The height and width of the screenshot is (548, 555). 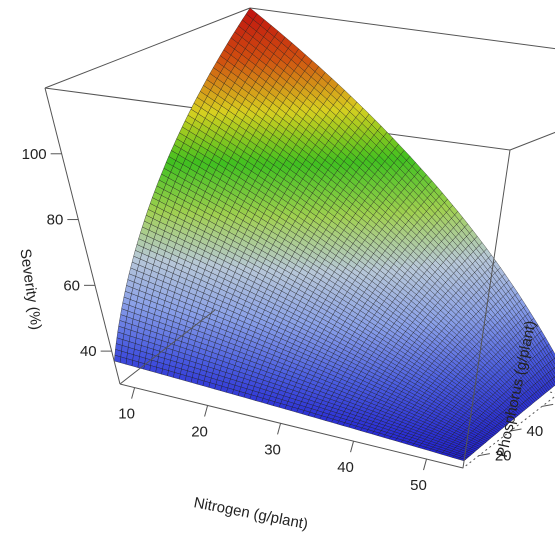 What do you see at coordinates (272, 449) in the screenshot?
I see `x-tick-label: 30` at bounding box center [272, 449].